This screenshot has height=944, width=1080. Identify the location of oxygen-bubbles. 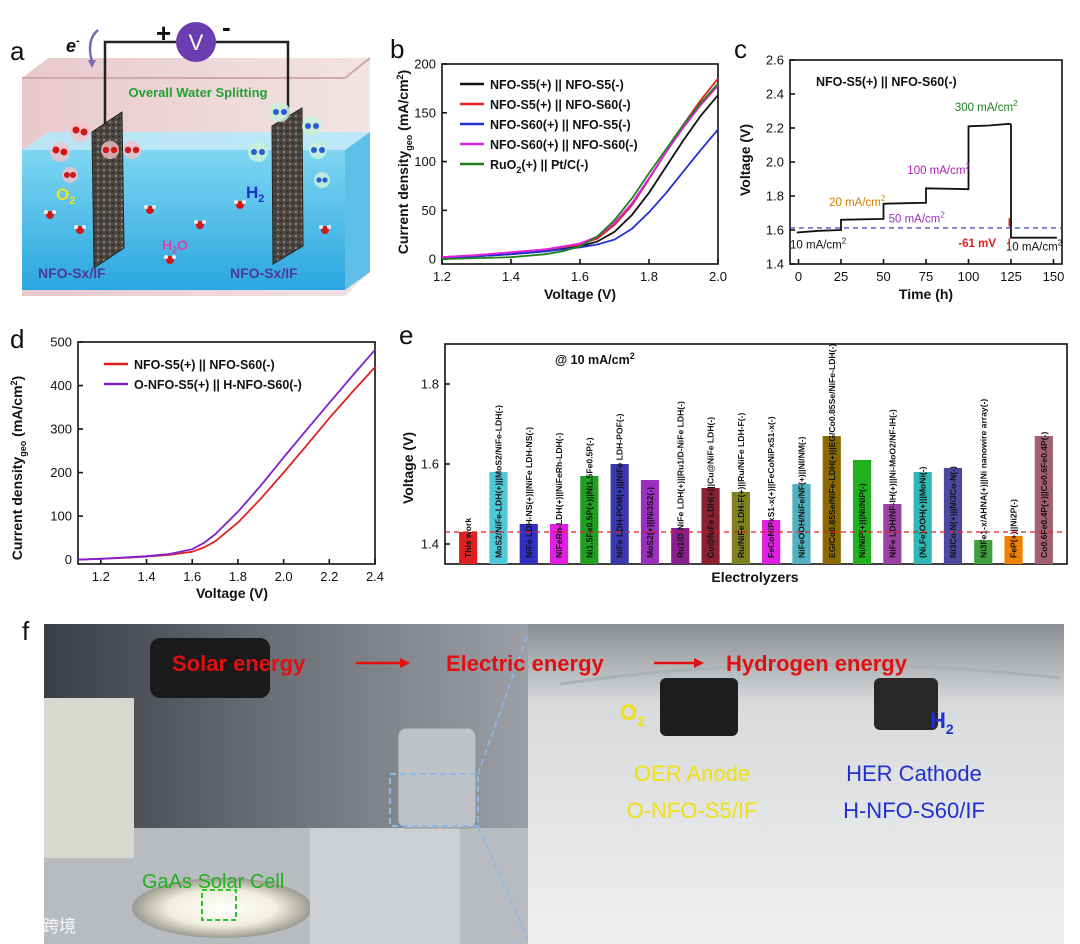
(95, 152).